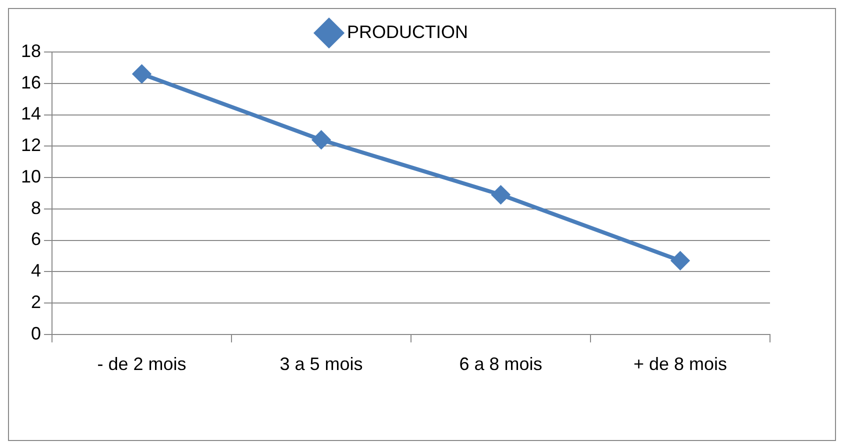 The image size is (845, 448). Describe the element at coordinates (680, 364) in the screenshot. I see `x-tick-label: + de 8 mois` at that location.